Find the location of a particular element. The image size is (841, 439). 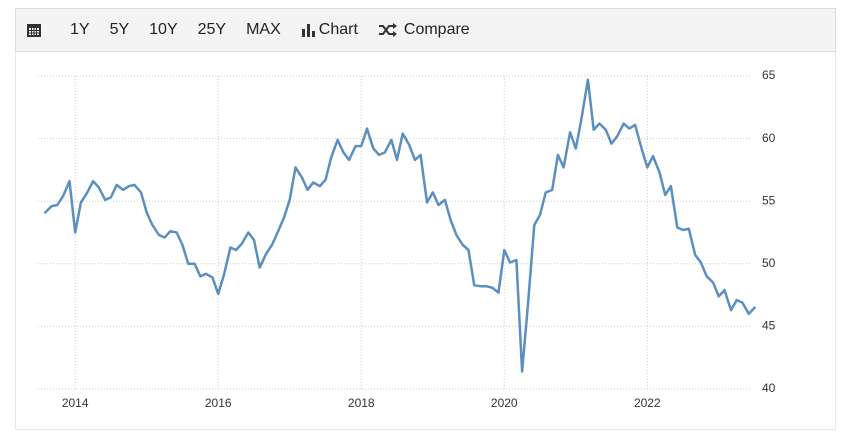

x-tick-label: 2018 is located at coordinates (361, 403).